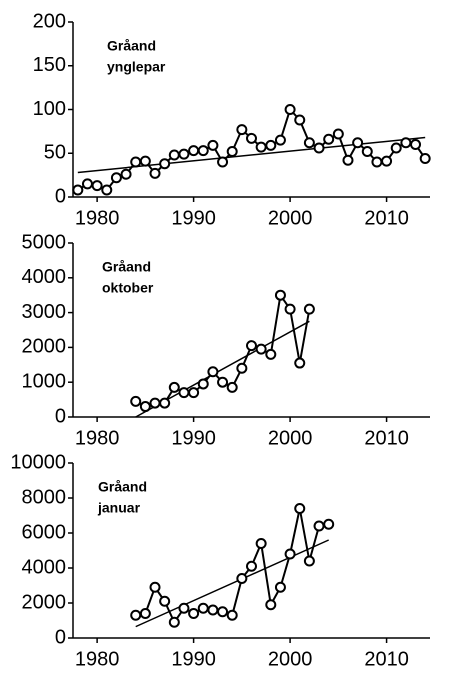  Describe the element at coordinates (38, 462) in the screenshot. I see `y-tick-label: 10000` at that location.